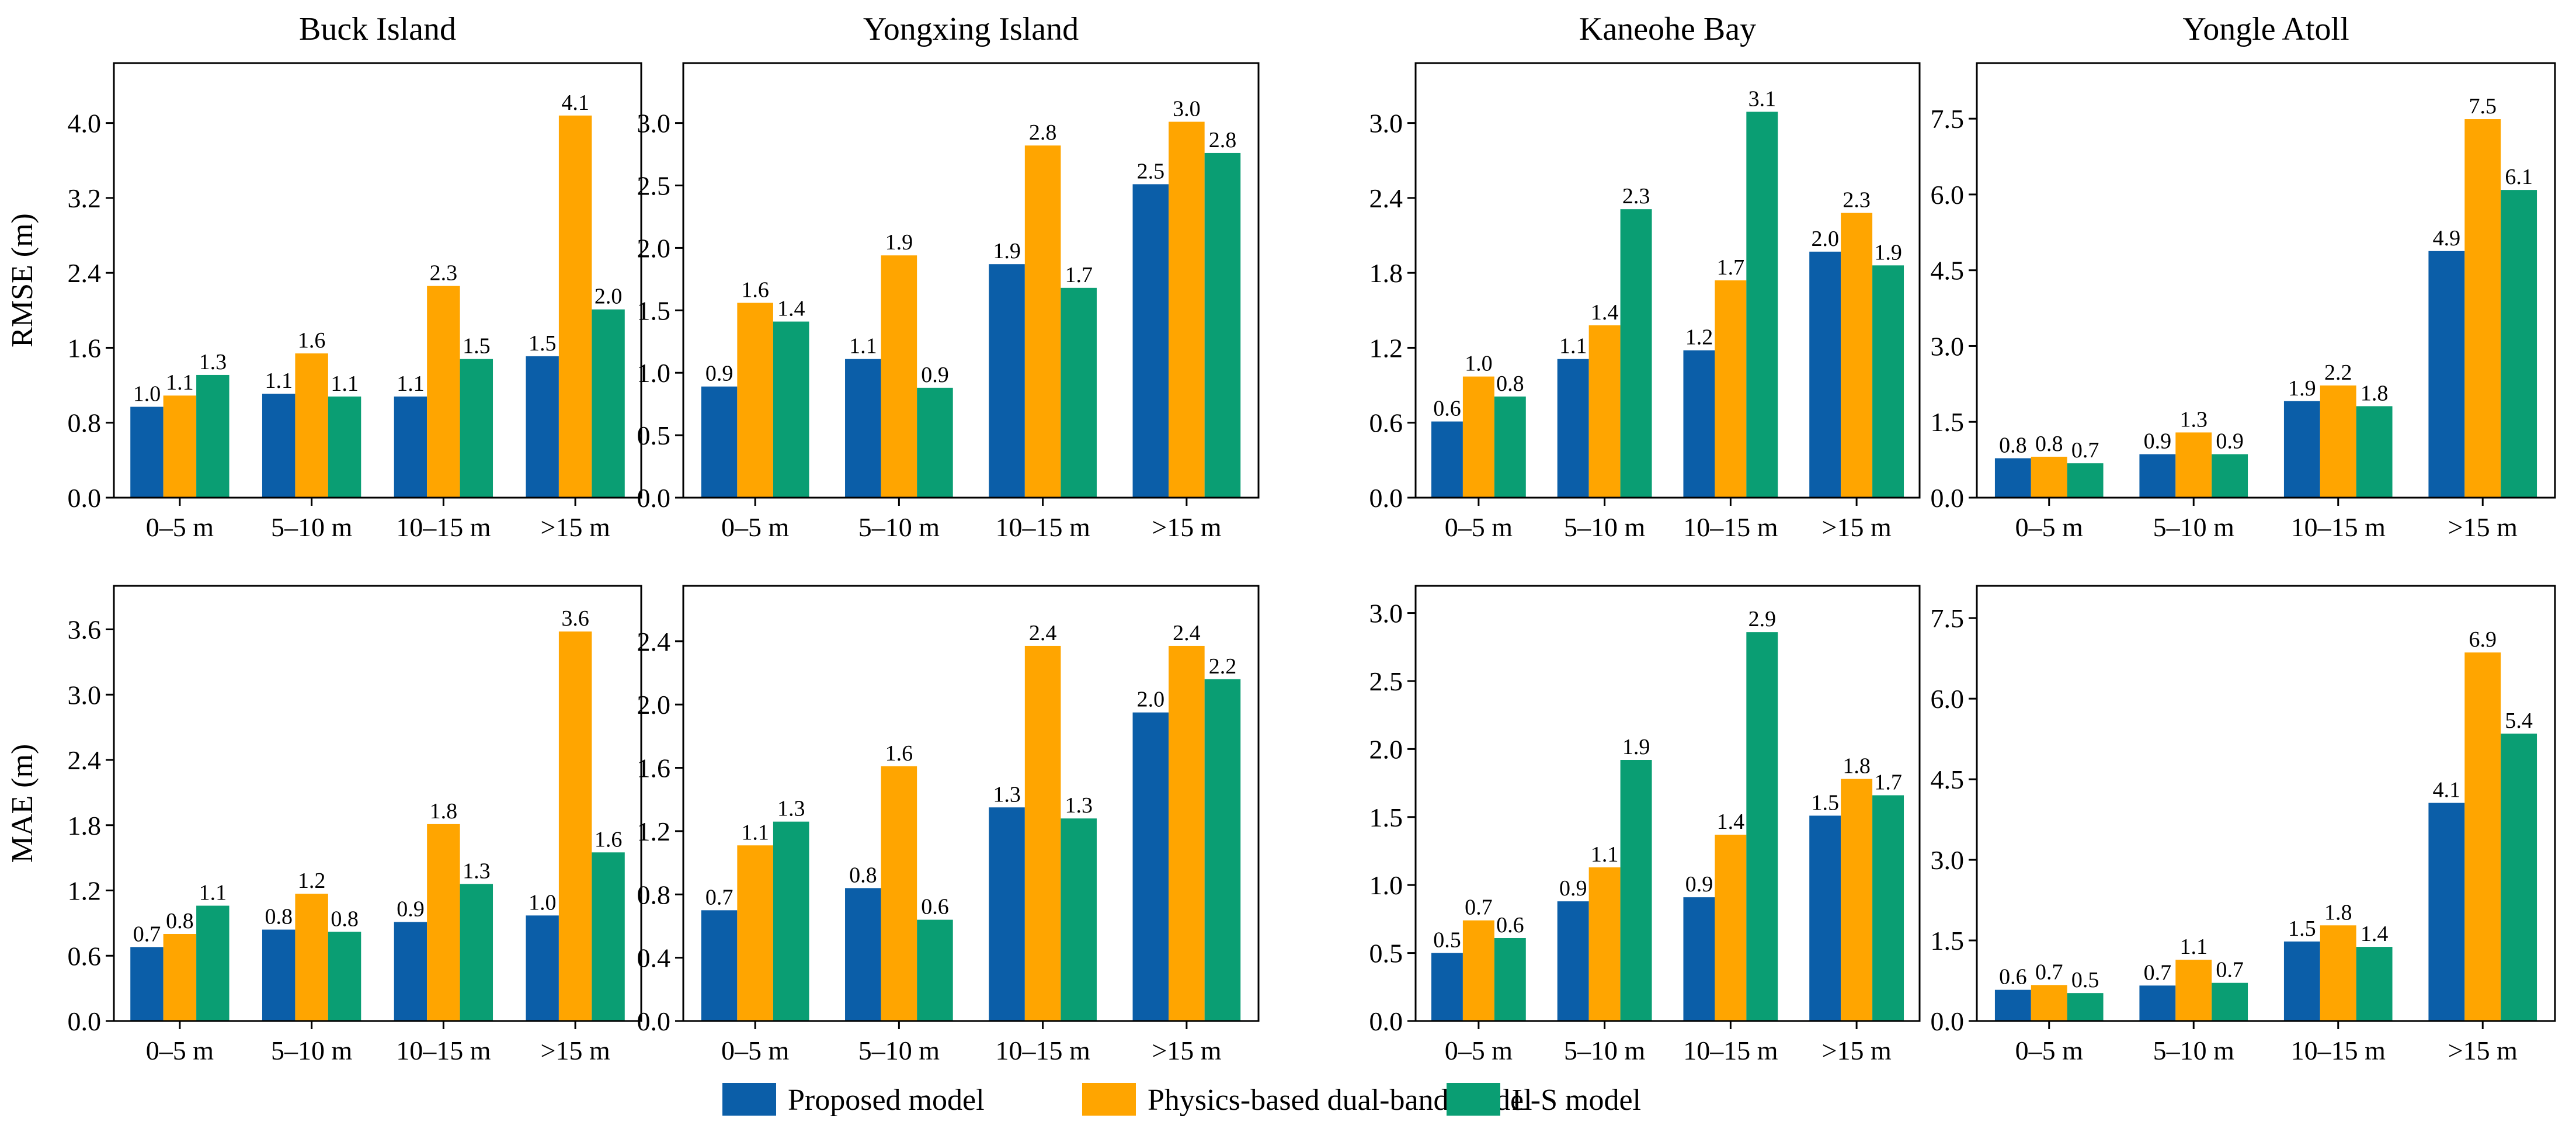 The height and width of the screenshot is (1146, 2576). I want to click on panel-1-data-label-proposed-model-2: 1.1, so click(279, 381).